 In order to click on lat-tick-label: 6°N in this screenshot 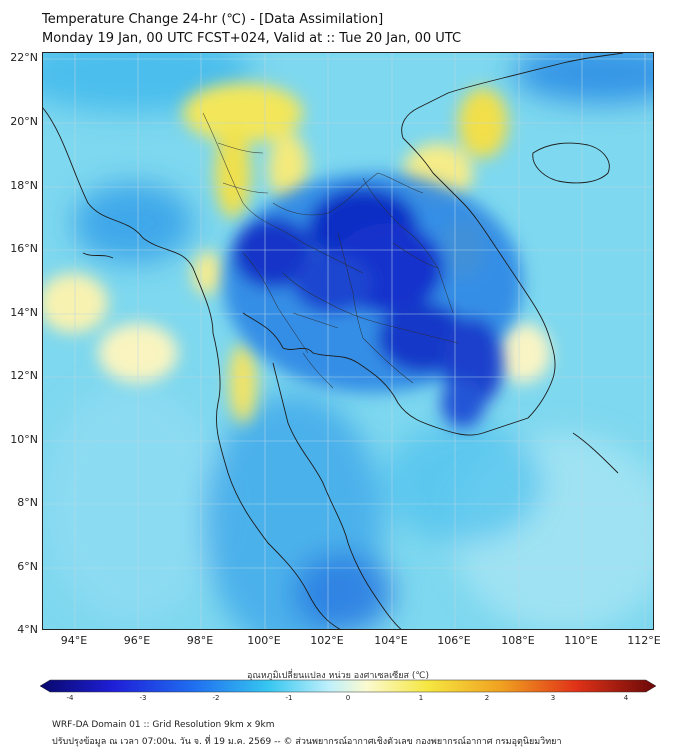, I will do `click(27, 566)`.